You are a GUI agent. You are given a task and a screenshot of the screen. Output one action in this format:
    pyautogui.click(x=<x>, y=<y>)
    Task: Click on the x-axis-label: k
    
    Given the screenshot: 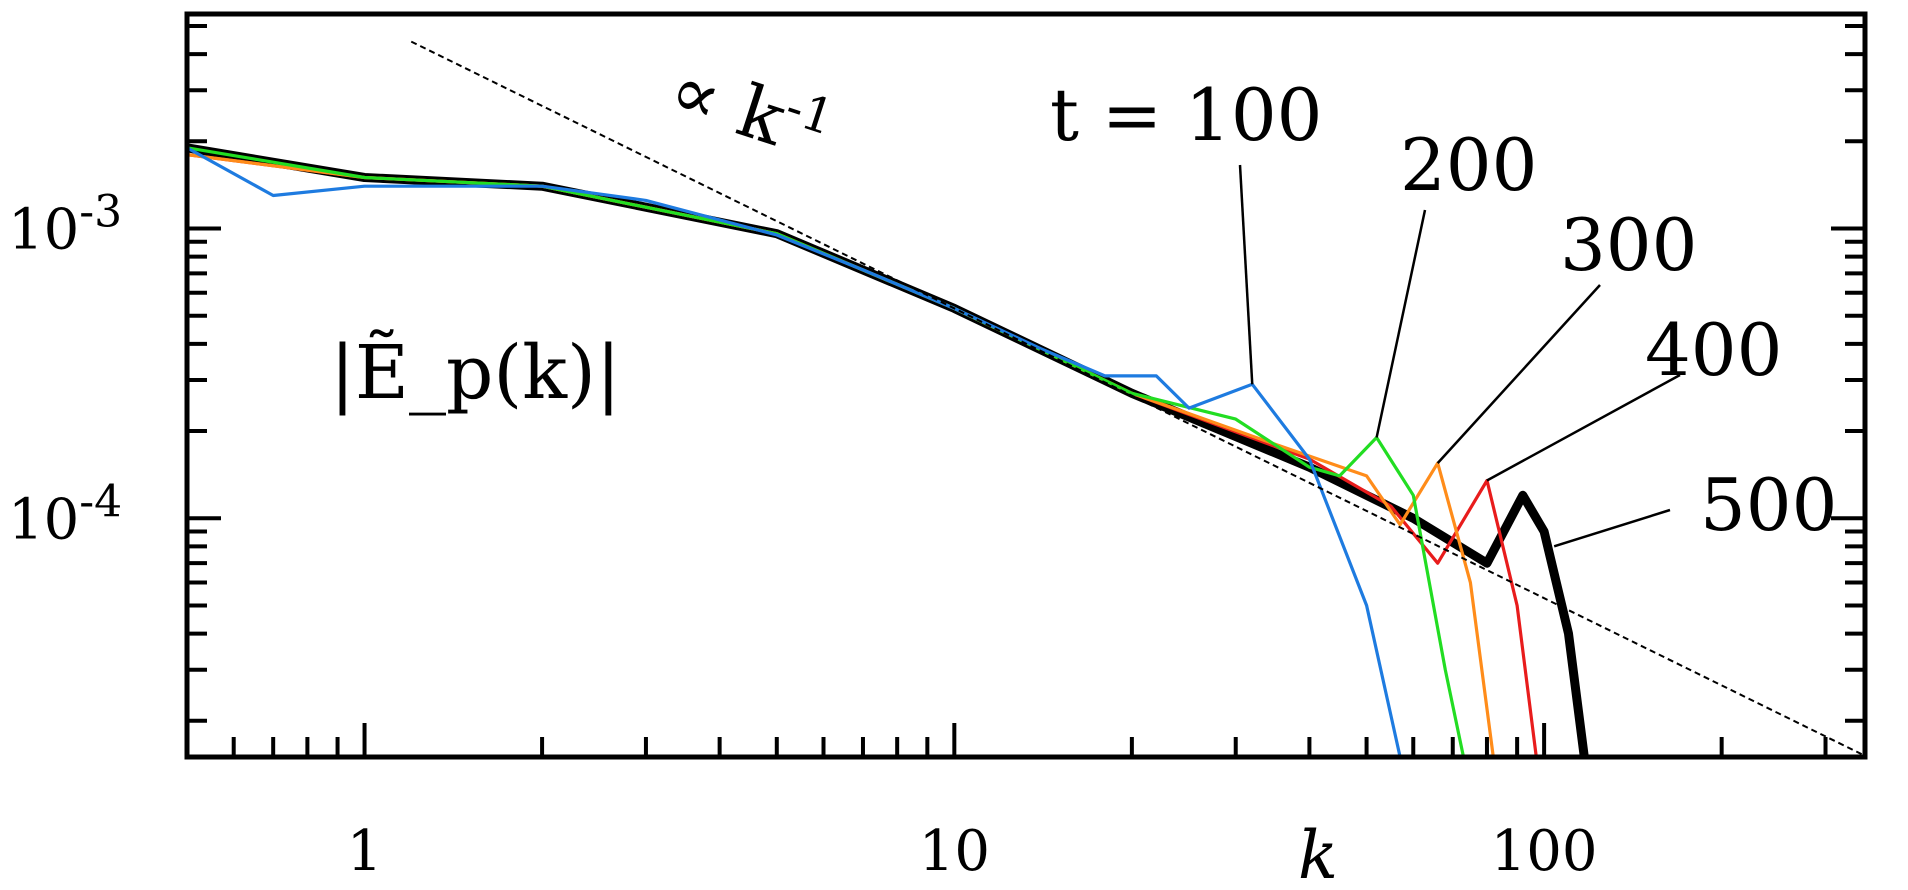 What is the action you would take?
    pyautogui.click(x=1318, y=853)
    